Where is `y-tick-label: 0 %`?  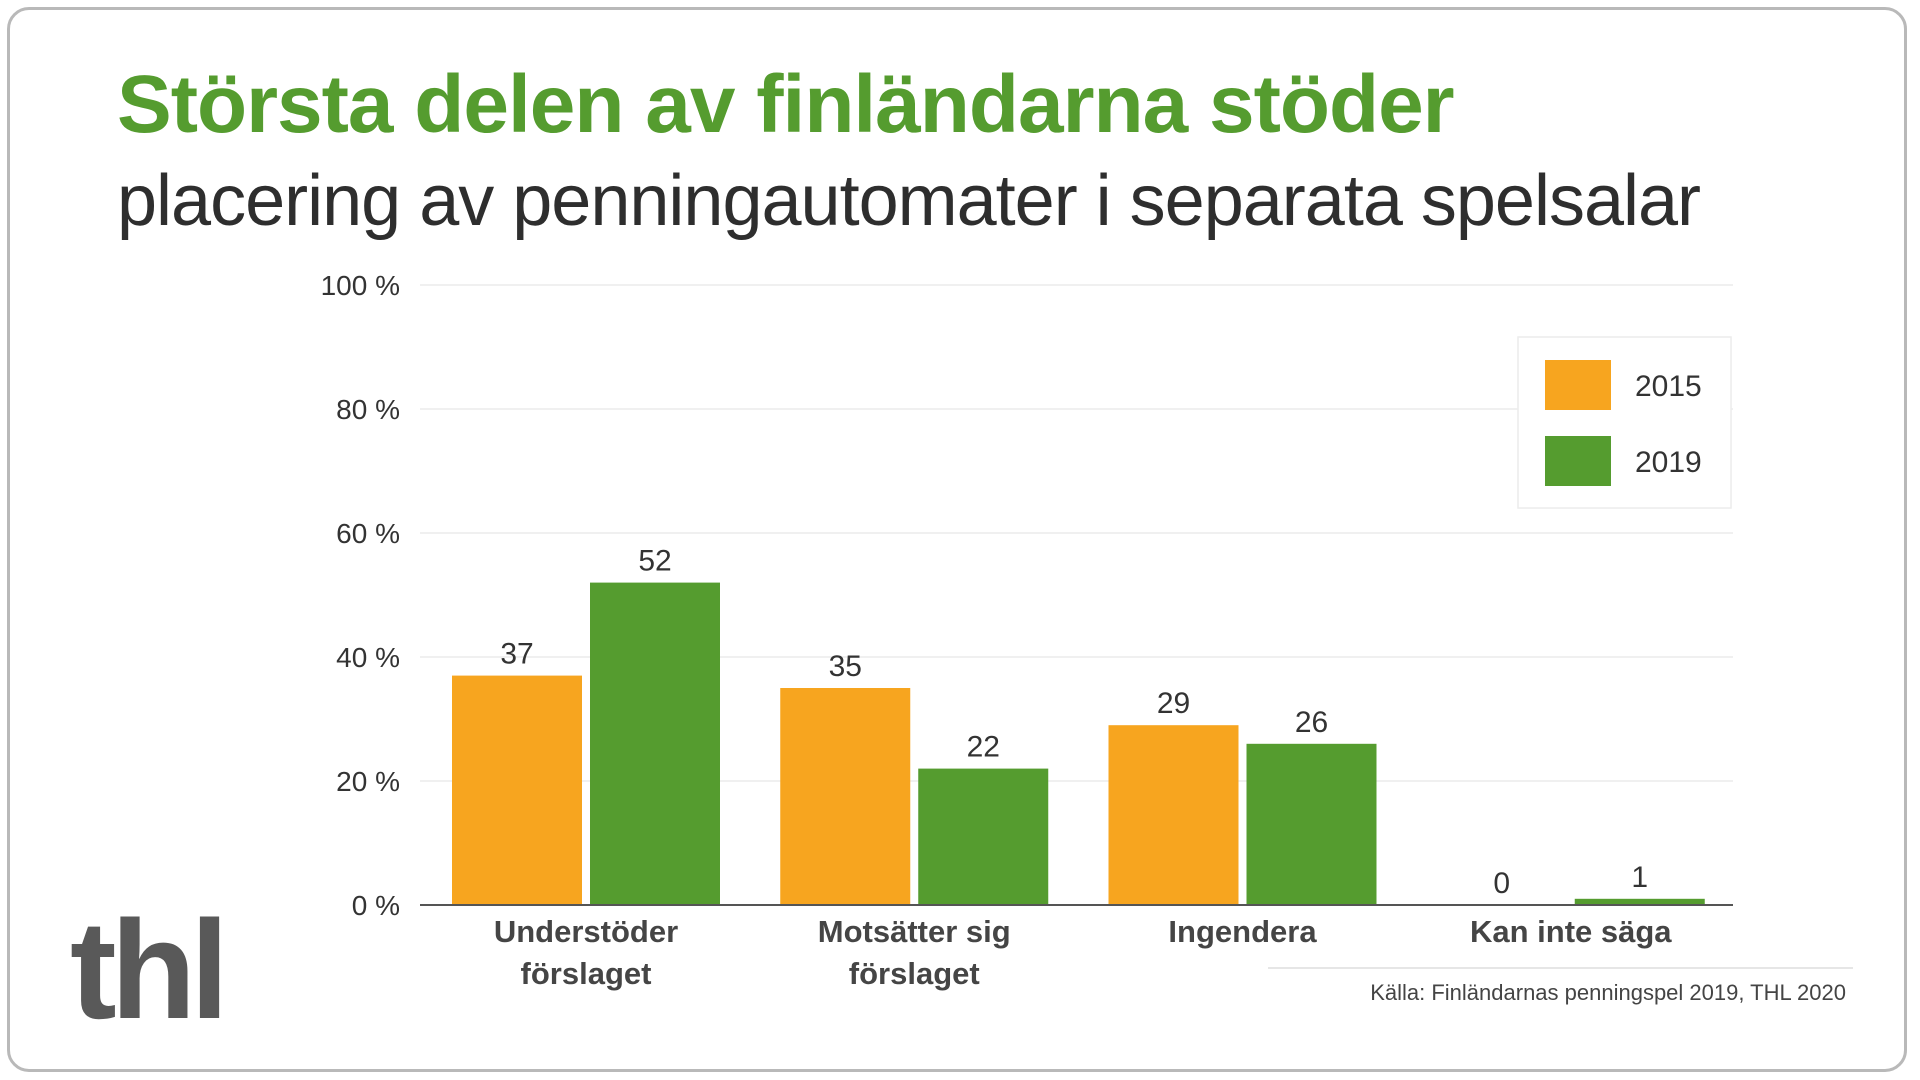
y-tick-label: 0 % is located at coordinates (376, 905).